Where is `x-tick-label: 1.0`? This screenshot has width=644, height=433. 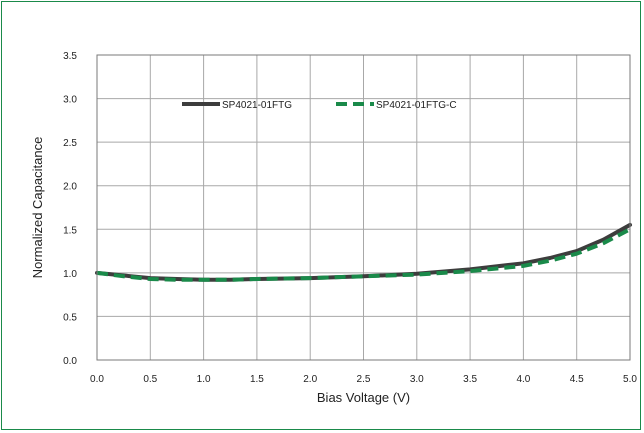
x-tick-label: 1.0 is located at coordinates (204, 379).